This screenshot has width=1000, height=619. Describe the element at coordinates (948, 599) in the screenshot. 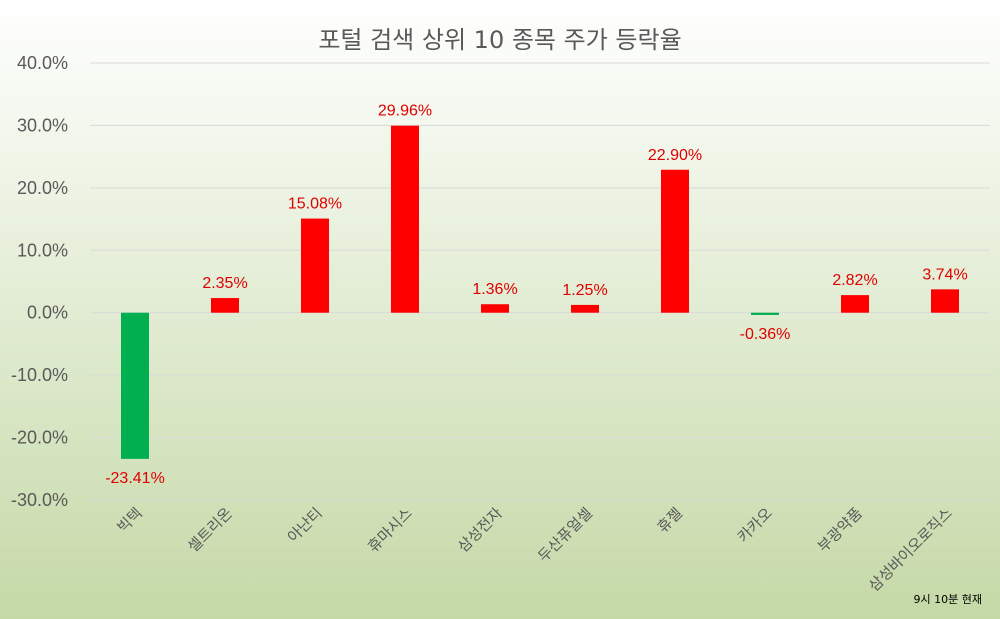

I see `timestamp-note: 9시 10분 현재` at that location.